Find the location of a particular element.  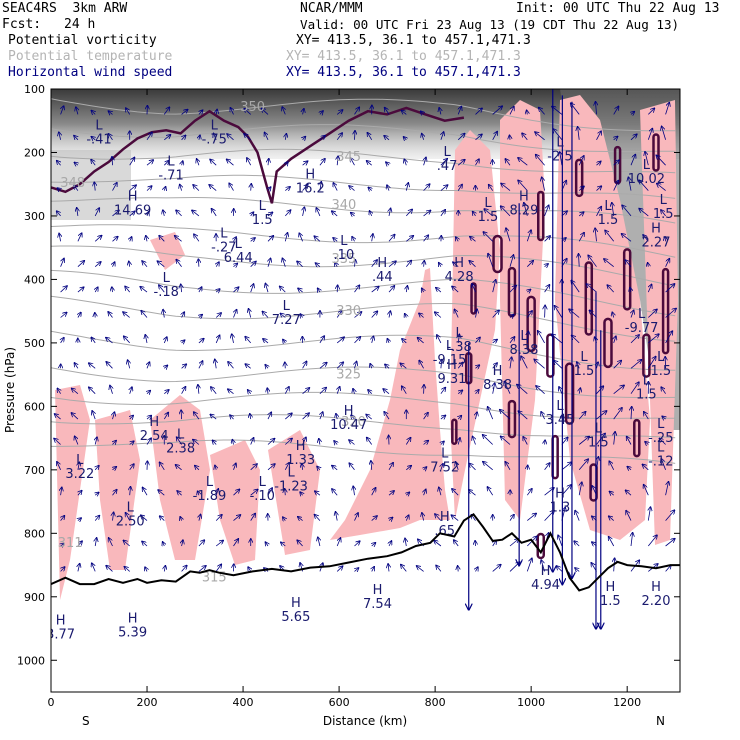

field-pv-name: Potential vorticity is located at coordinates (82, 40).